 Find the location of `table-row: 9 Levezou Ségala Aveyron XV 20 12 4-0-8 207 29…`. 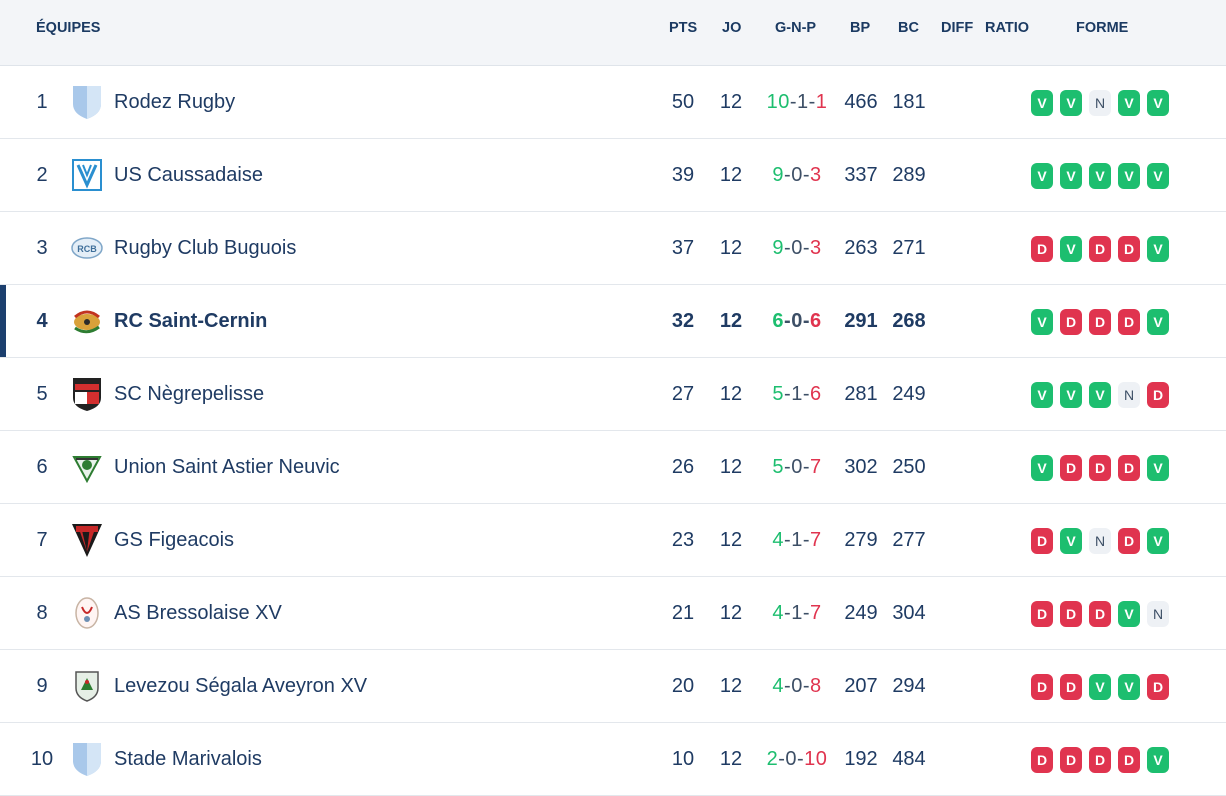

table-row: 9 Levezou Ségala Aveyron XV 20 12 4-0-8 207 29… is located at coordinates (613, 686).